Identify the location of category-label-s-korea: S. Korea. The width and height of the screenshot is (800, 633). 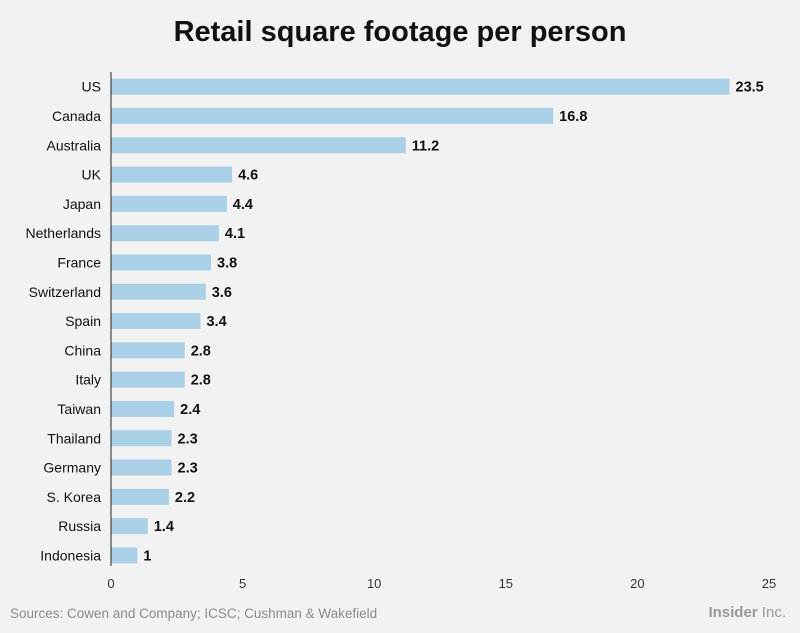
(74, 497).